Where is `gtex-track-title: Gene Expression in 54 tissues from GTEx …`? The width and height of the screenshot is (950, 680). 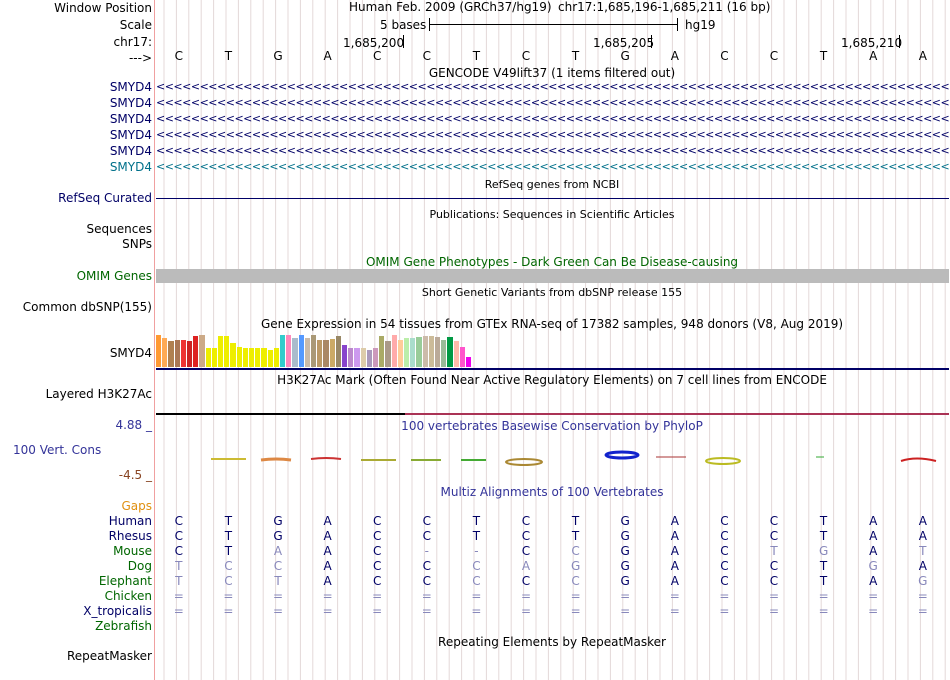 gtex-track-title: Gene Expression in 54 tissues from GTEx … is located at coordinates (552, 324).